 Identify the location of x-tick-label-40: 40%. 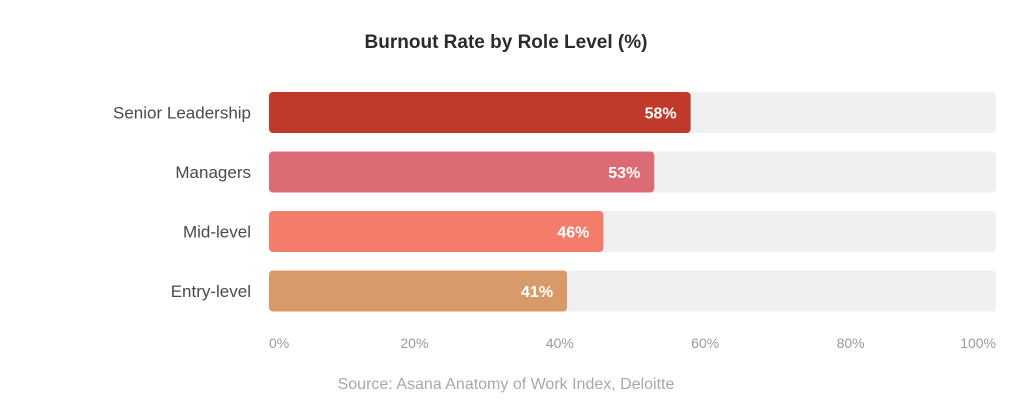
(560, 343).